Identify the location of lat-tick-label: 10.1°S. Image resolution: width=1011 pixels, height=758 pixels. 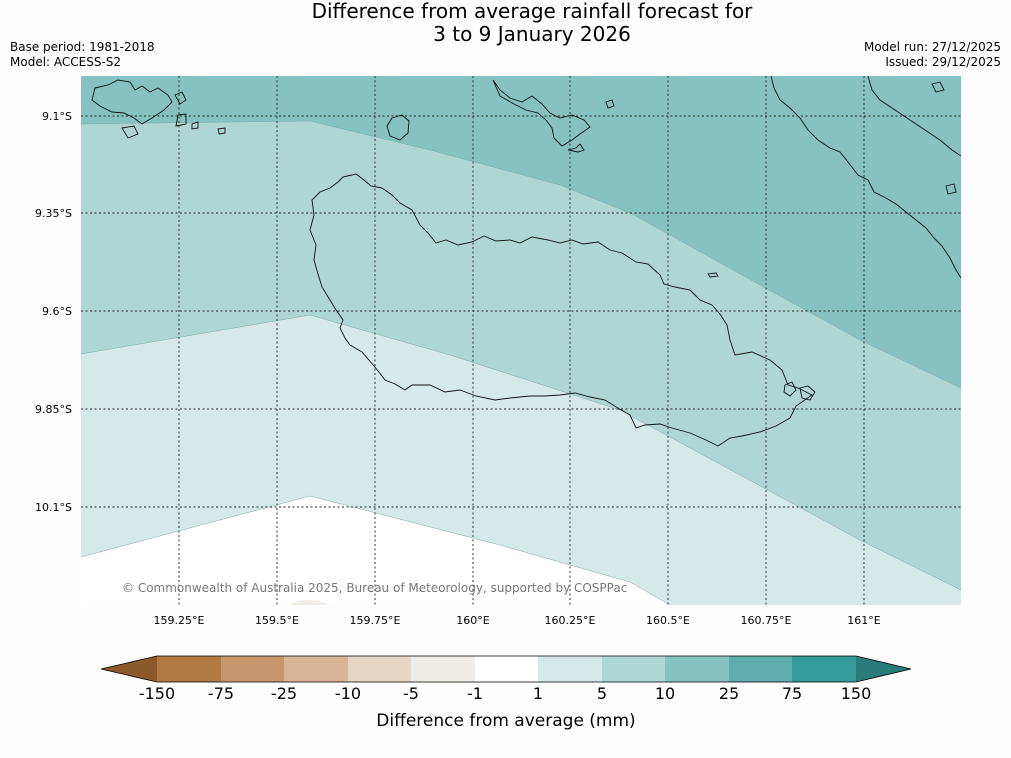
(53, 507).